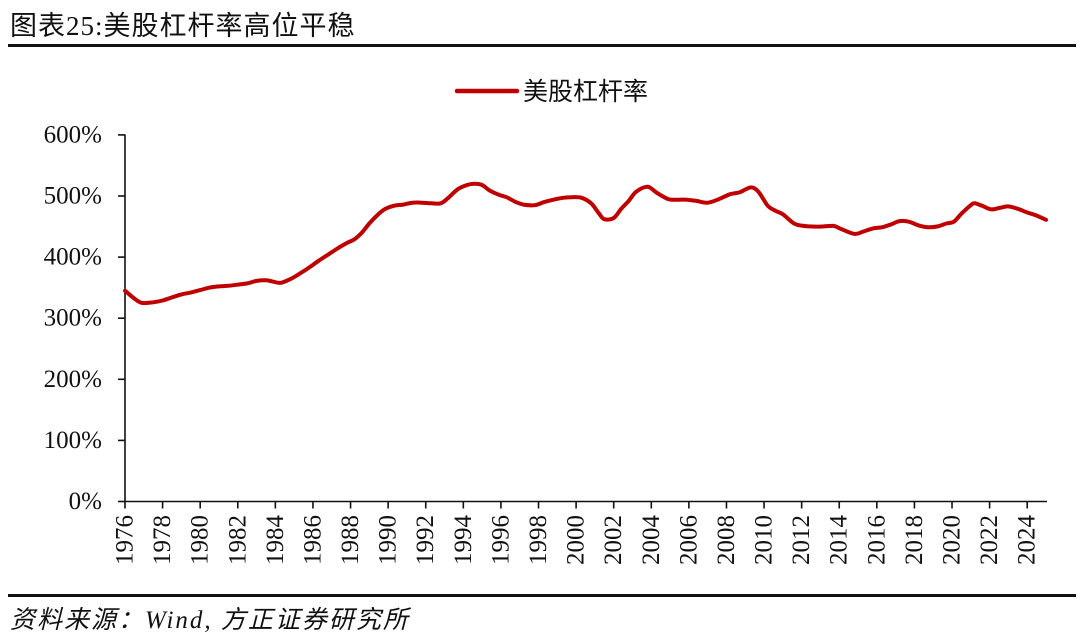  I want to click on x-tick-label: 2022, so click(989, 540).